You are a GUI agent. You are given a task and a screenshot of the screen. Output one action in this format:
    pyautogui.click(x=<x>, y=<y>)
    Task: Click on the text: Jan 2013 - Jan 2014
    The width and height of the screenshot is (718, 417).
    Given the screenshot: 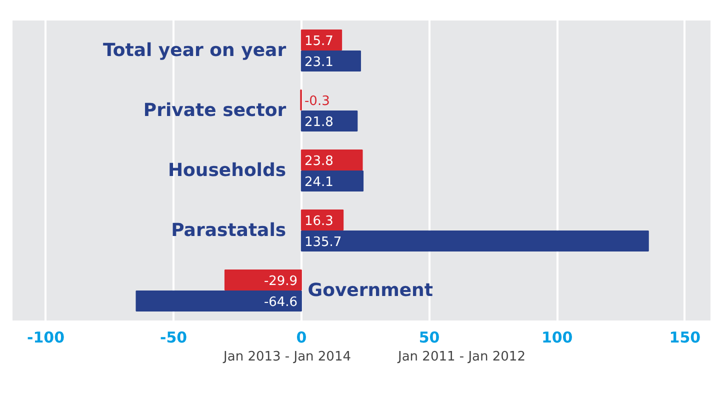 What is the action you would take?
    pyautogui.click(x=287, y=357)
    